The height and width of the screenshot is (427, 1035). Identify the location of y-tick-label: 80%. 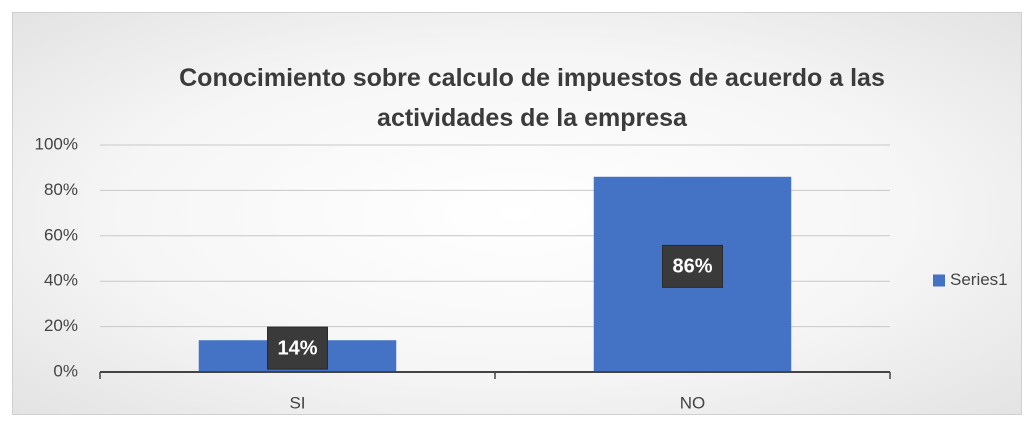
(61, 189).